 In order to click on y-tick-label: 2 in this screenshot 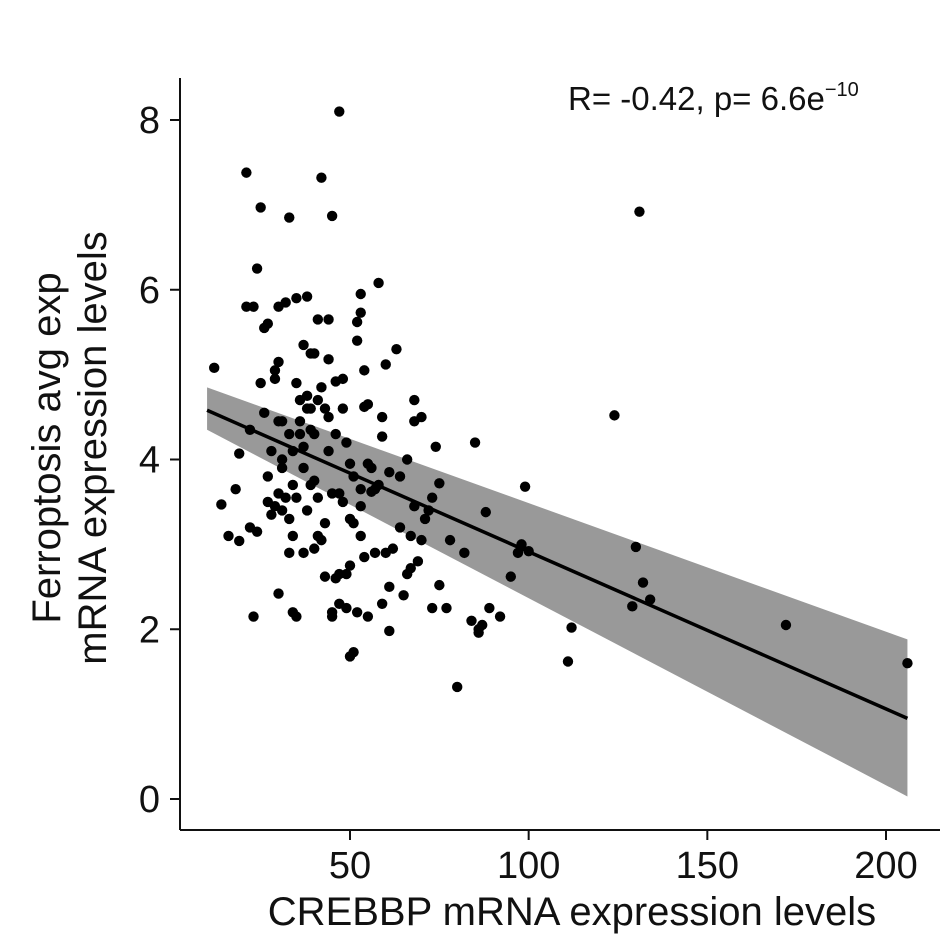, I will do `click(149, 630)`.